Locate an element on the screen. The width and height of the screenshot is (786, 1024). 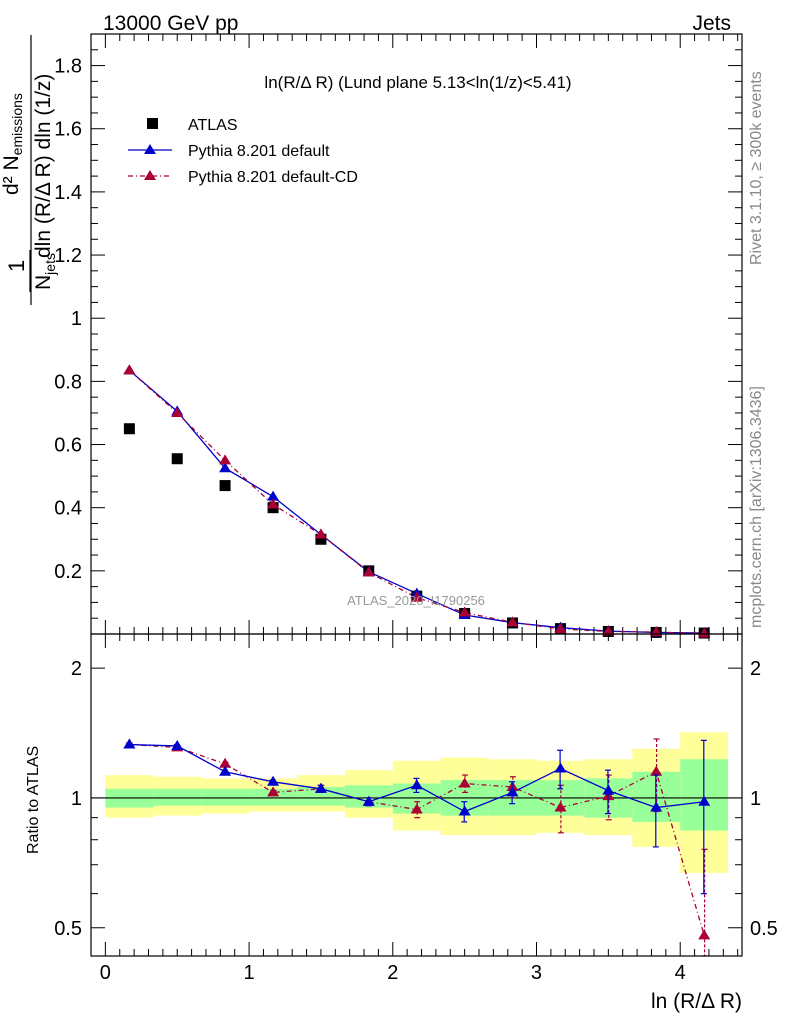
ylabel-prefix: 1 is located at coordinates (16, 266).